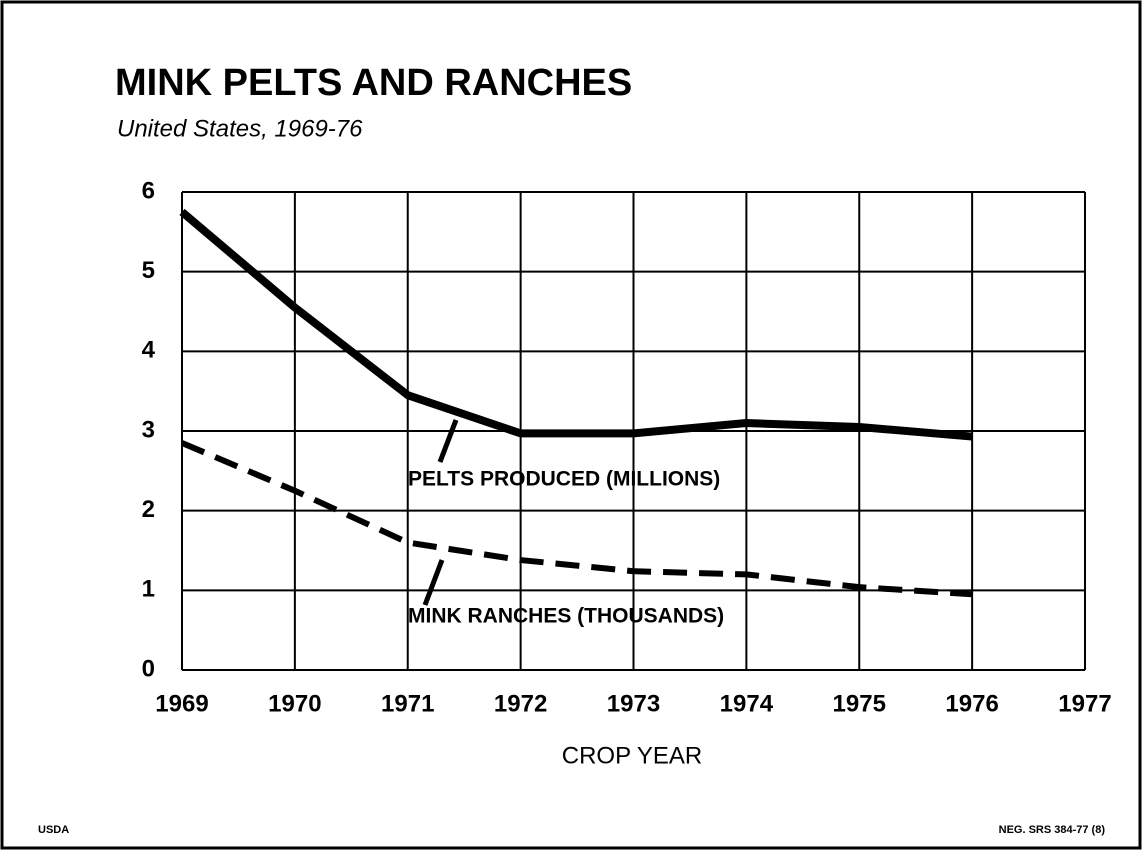 This screenshot has width=1142, height=850. Describe the element at coordinates (294, 703) in the screenshot. I see `x-tick-label: 1970` at that location.